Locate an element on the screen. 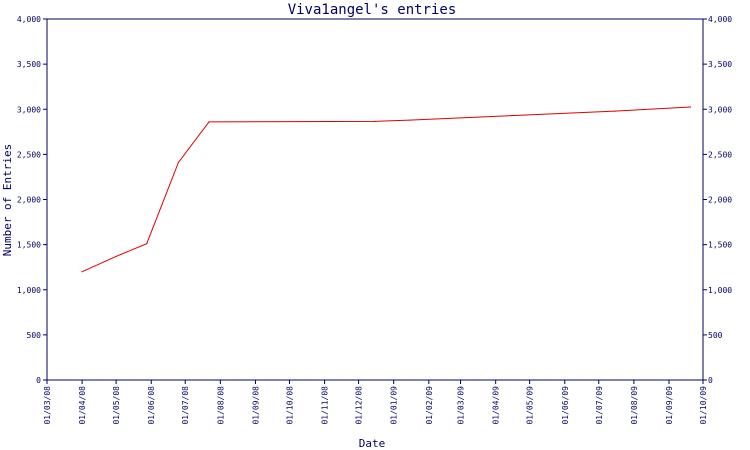 This screenshot has width=750, height=450. y-tick-label-right: 1,500 is located at coordinates (720, 245).